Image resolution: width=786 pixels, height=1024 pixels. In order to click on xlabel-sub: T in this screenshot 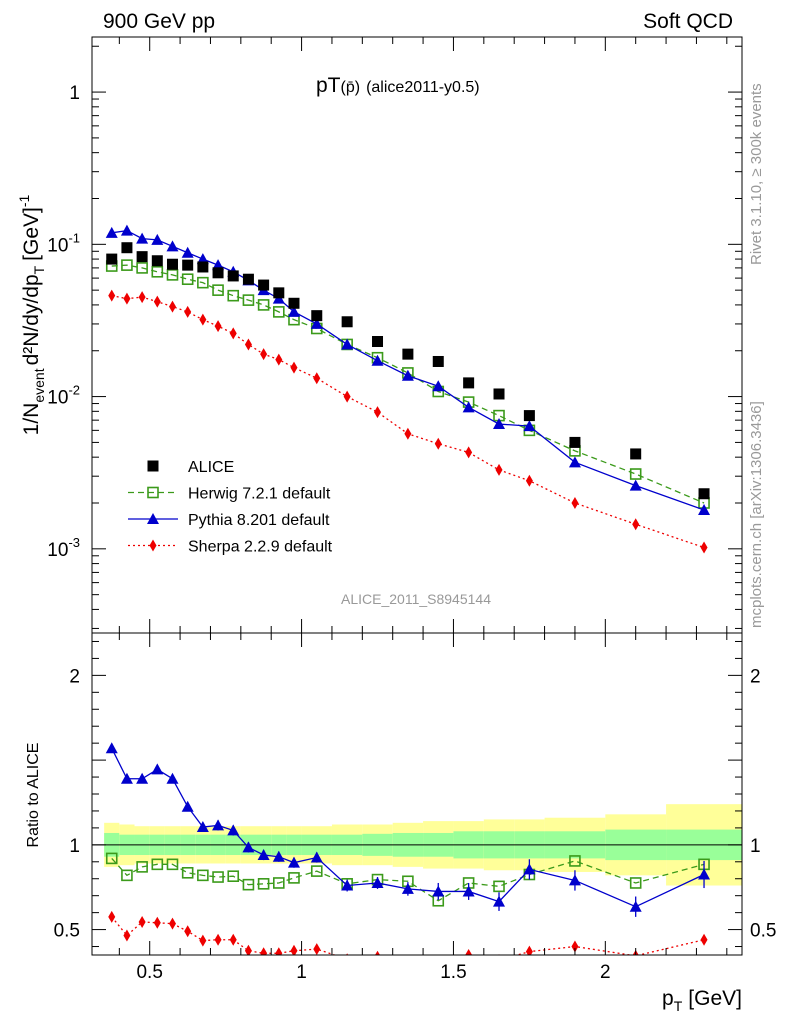, I will do `click(678, 1006)`.